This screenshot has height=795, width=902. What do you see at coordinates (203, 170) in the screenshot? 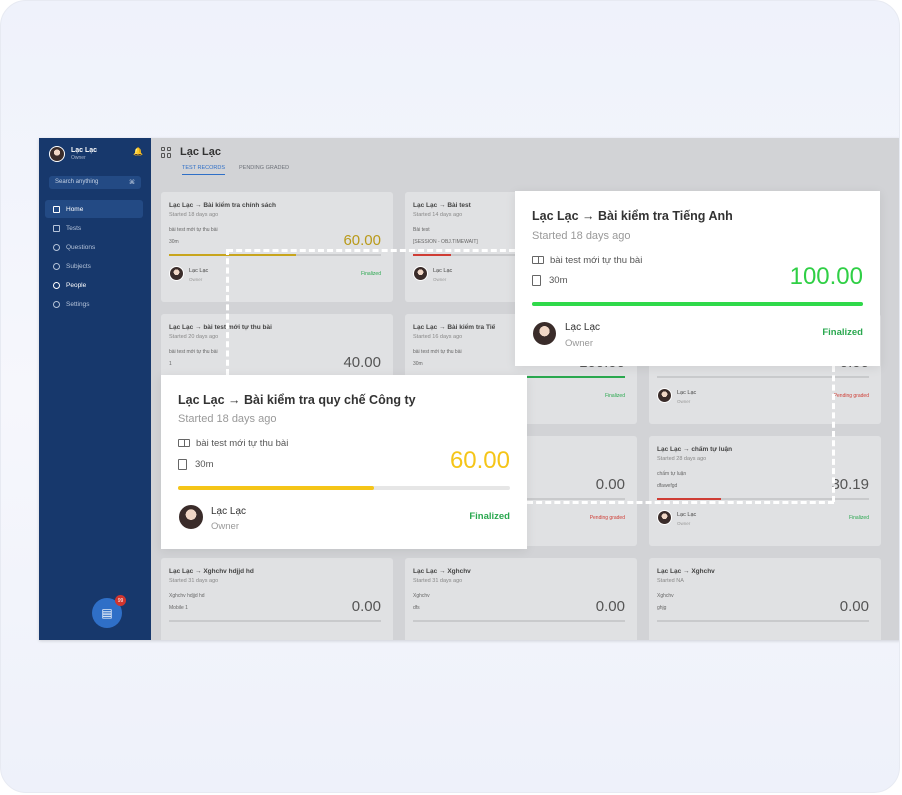
I see `tab-test-records: TEST RECORDS` at bounding box center [203, 170].